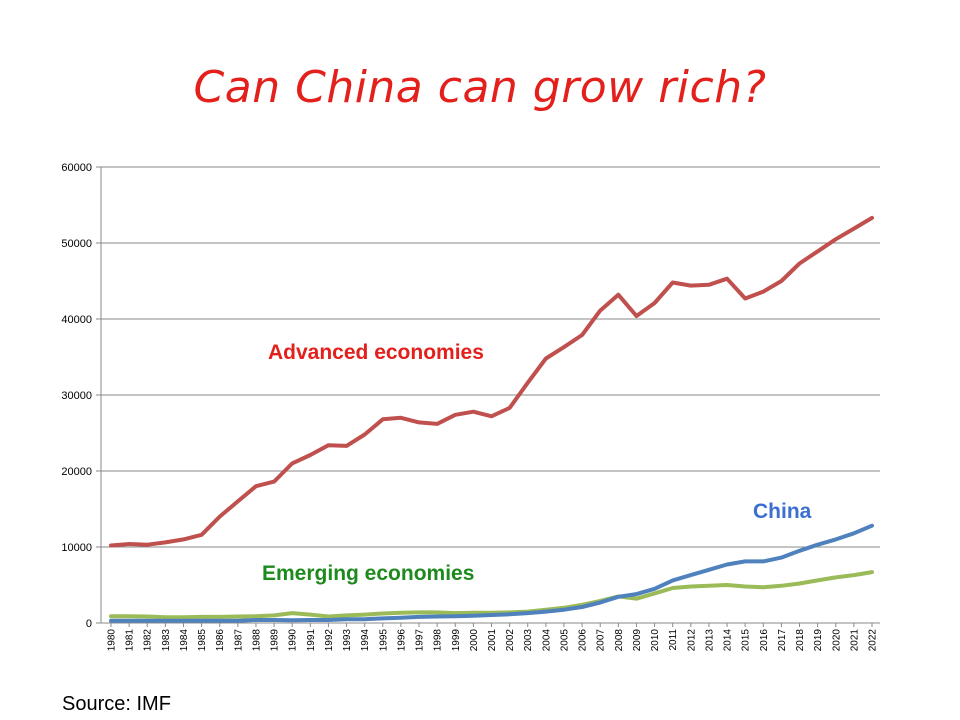  Describe the element at coordinates (873, 640) in the screenshot. I see `x-tick-label: 2022` at that location.